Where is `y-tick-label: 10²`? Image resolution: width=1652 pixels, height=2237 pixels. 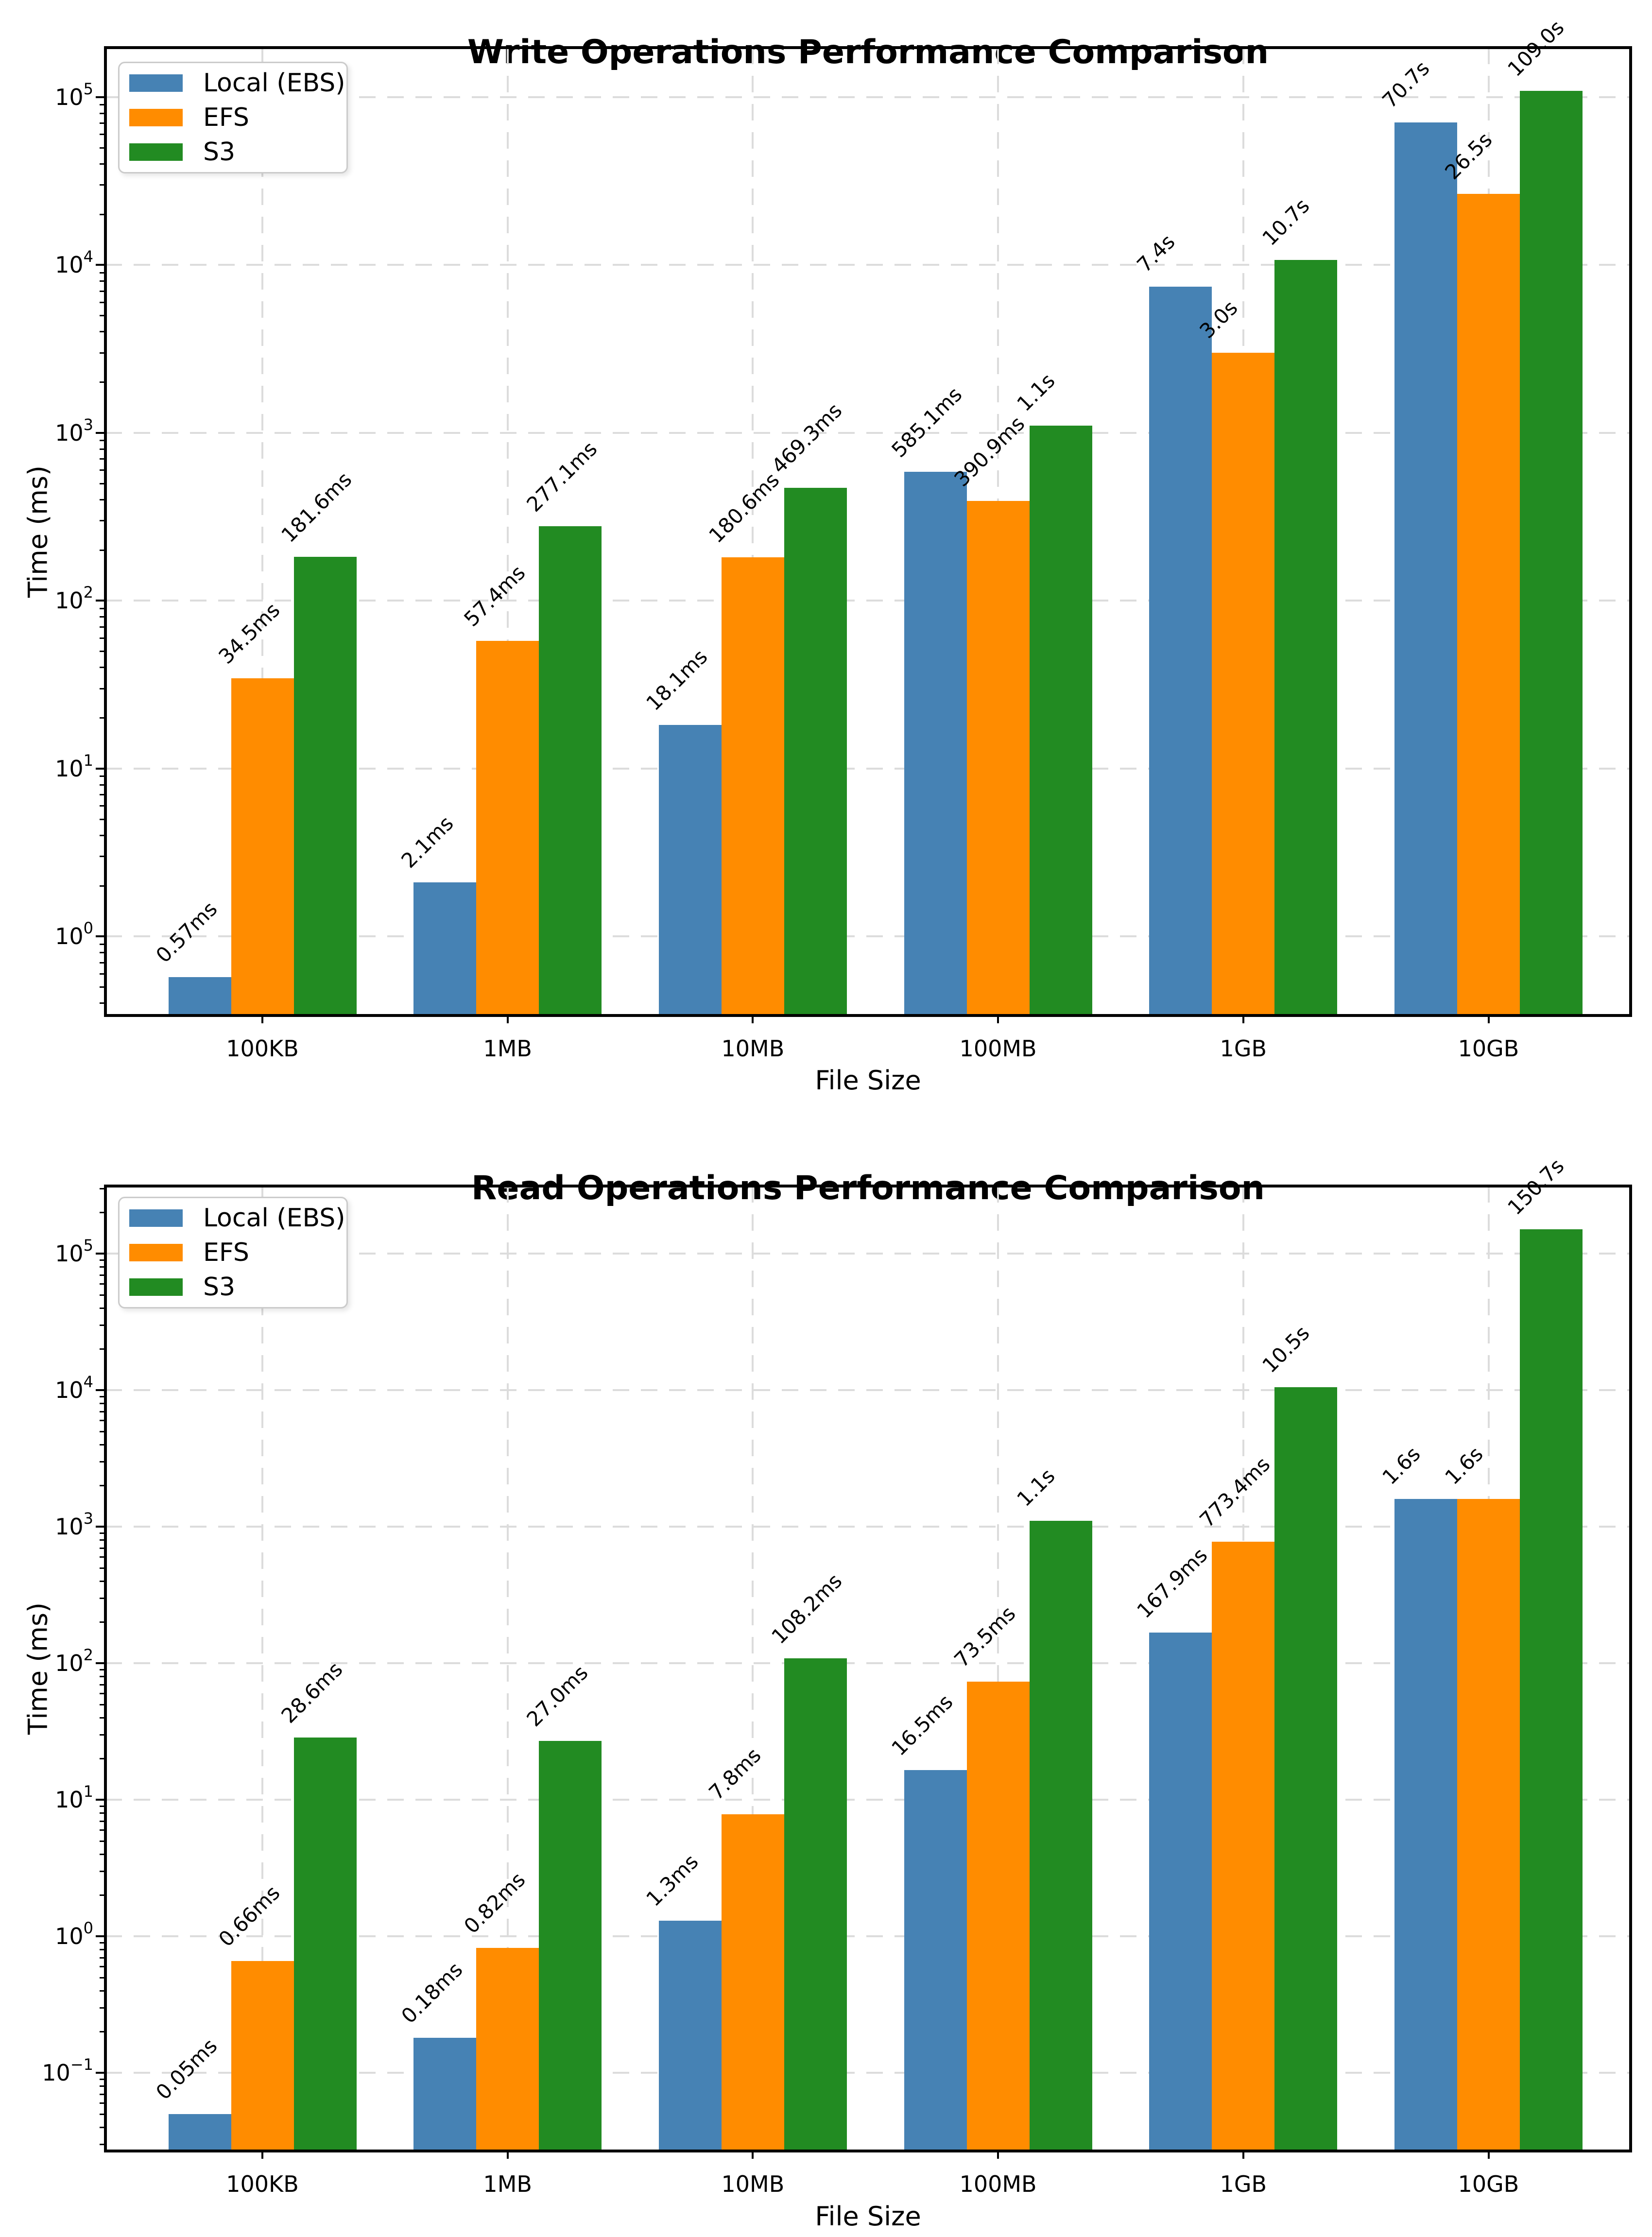 y-tick-label: 10² is located at coordinates (74, 599).